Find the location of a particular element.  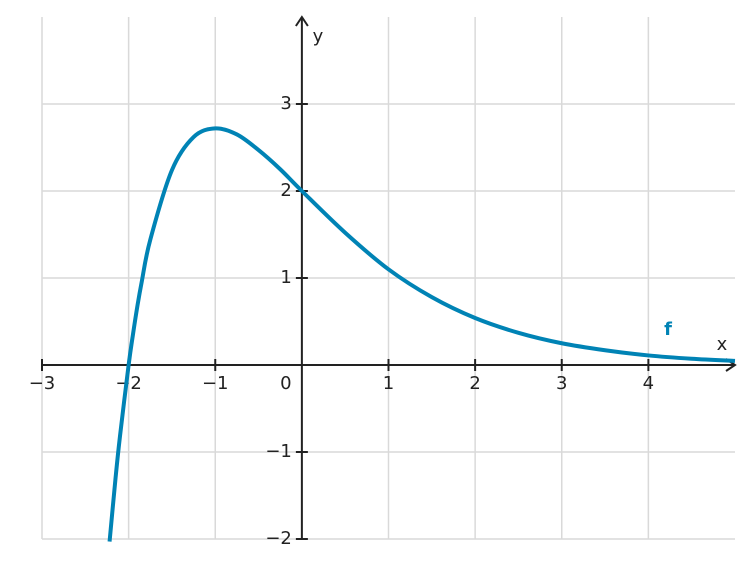

y-tick-label: 2 is located at coordinates (285, 190).